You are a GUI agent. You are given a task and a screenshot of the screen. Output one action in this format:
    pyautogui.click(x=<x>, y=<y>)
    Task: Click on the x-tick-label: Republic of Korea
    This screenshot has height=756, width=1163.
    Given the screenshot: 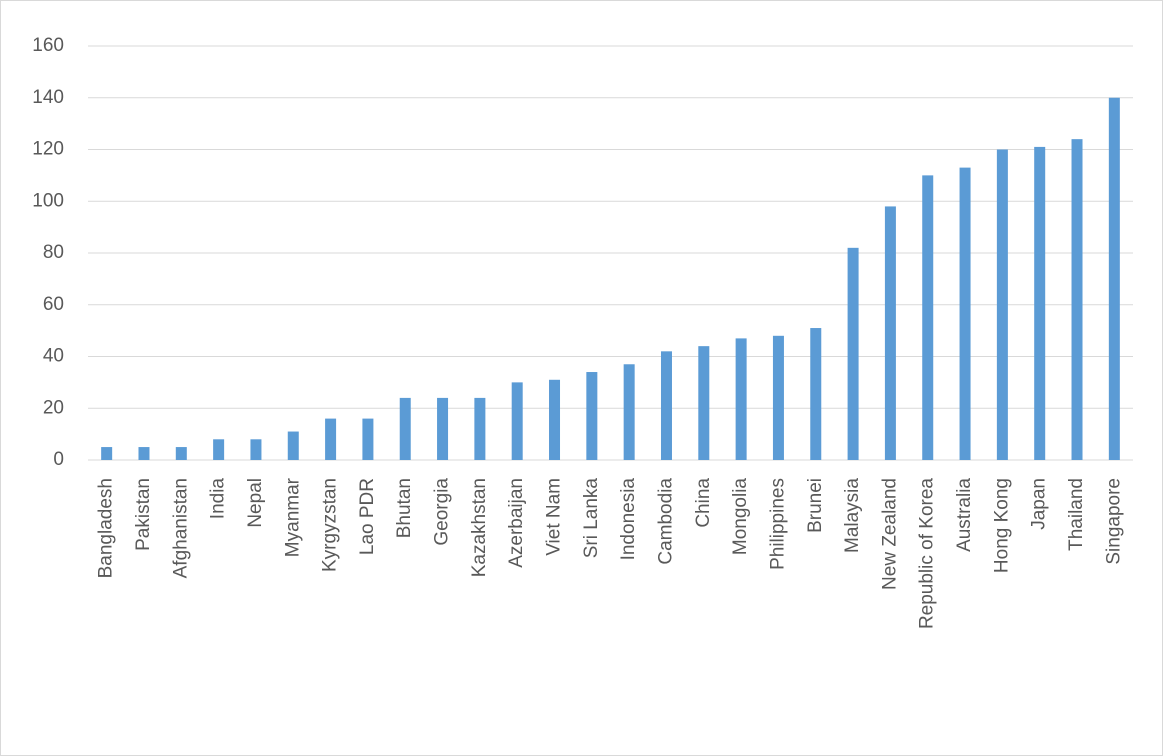 What is the action you would take?
    pyautogui.click(x=927, y=553)
    